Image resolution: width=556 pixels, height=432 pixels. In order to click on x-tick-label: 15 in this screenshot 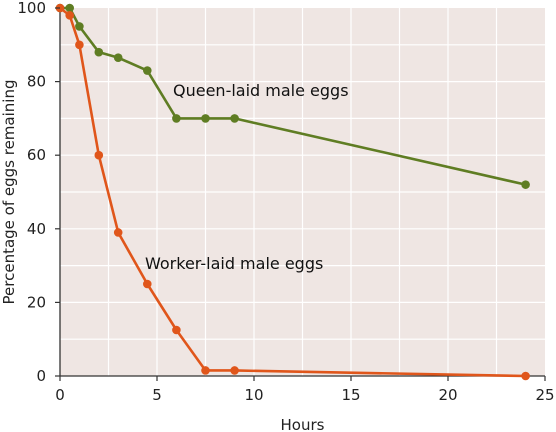, I will do `click(350, 395)`.